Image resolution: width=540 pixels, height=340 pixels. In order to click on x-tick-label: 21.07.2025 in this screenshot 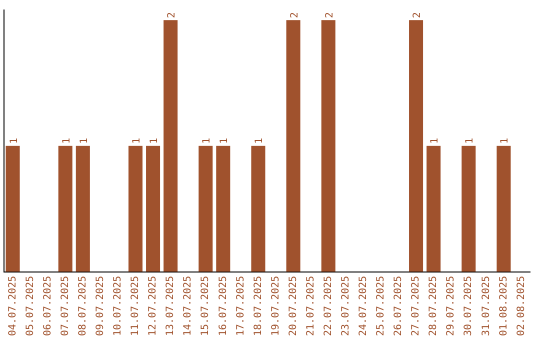, I will do `click(310, 306)`.